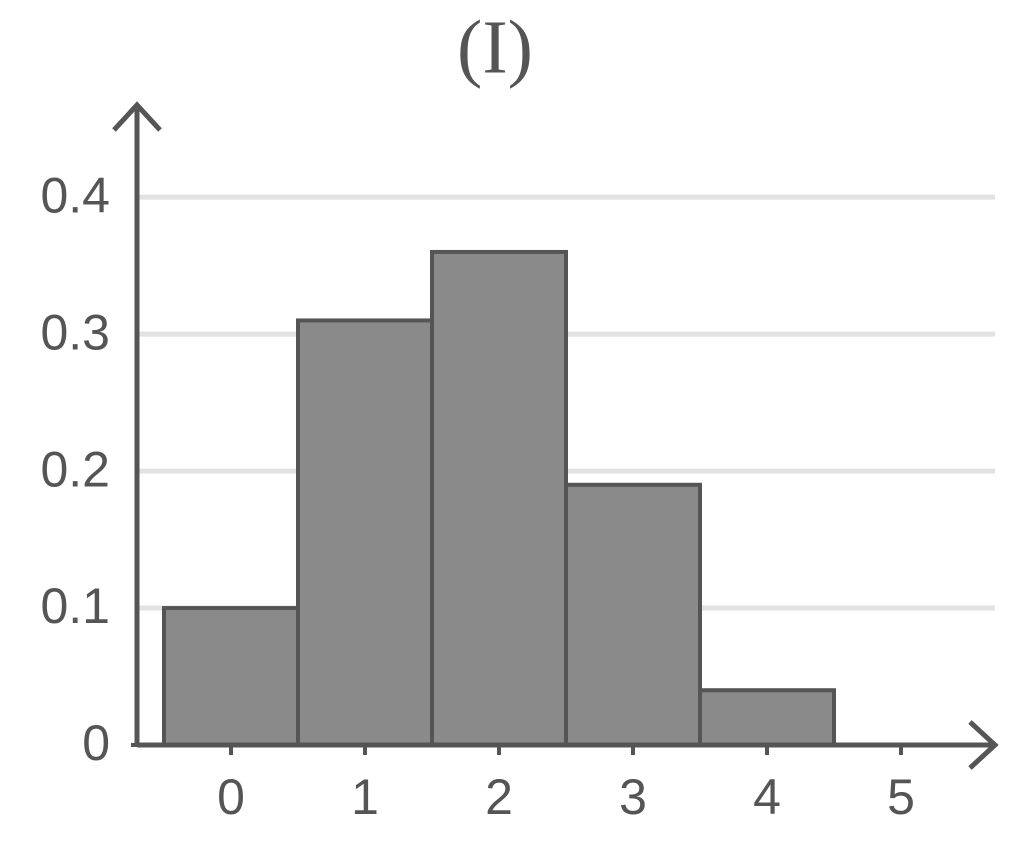 This screenshot has width=1024, height=849. I want to click on x-tick-label: 0, so click(231, 797).